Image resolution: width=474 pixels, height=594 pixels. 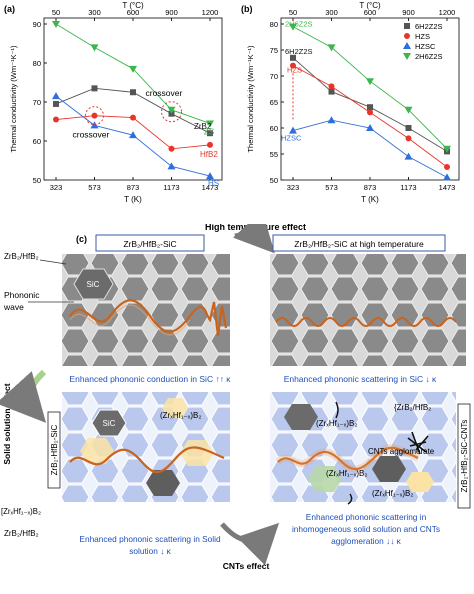 I want to click on y-tick-label: 75, so click(x=274, y=50).